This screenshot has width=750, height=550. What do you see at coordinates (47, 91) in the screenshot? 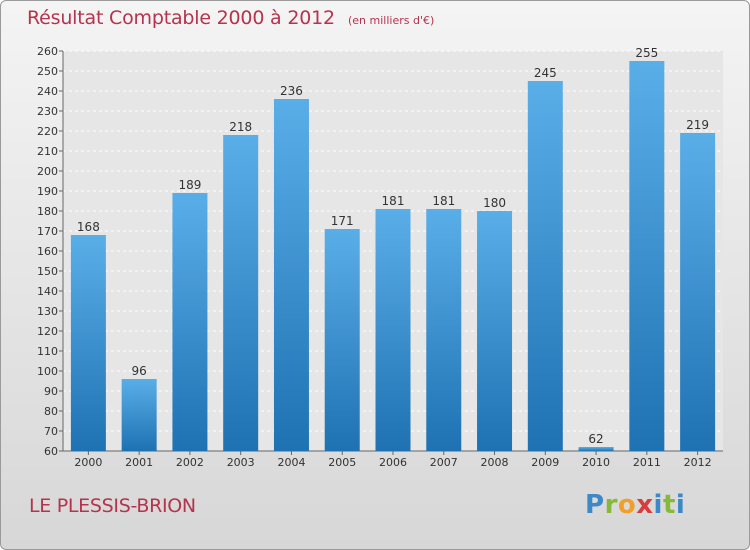
I see `y-tick-label: 240` at bounding box center [47, 91].